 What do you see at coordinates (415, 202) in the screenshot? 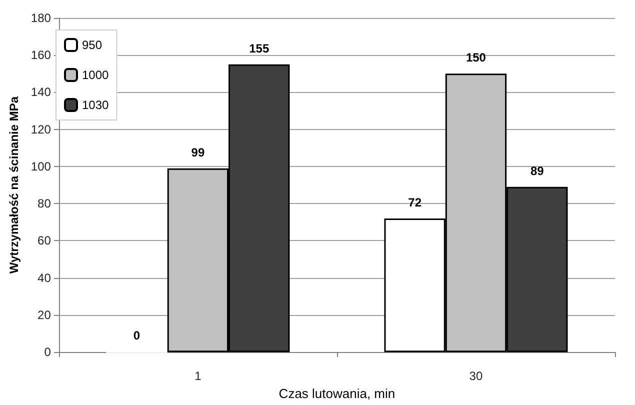
I see `data-label: 72` at bounding box center [415, 202].